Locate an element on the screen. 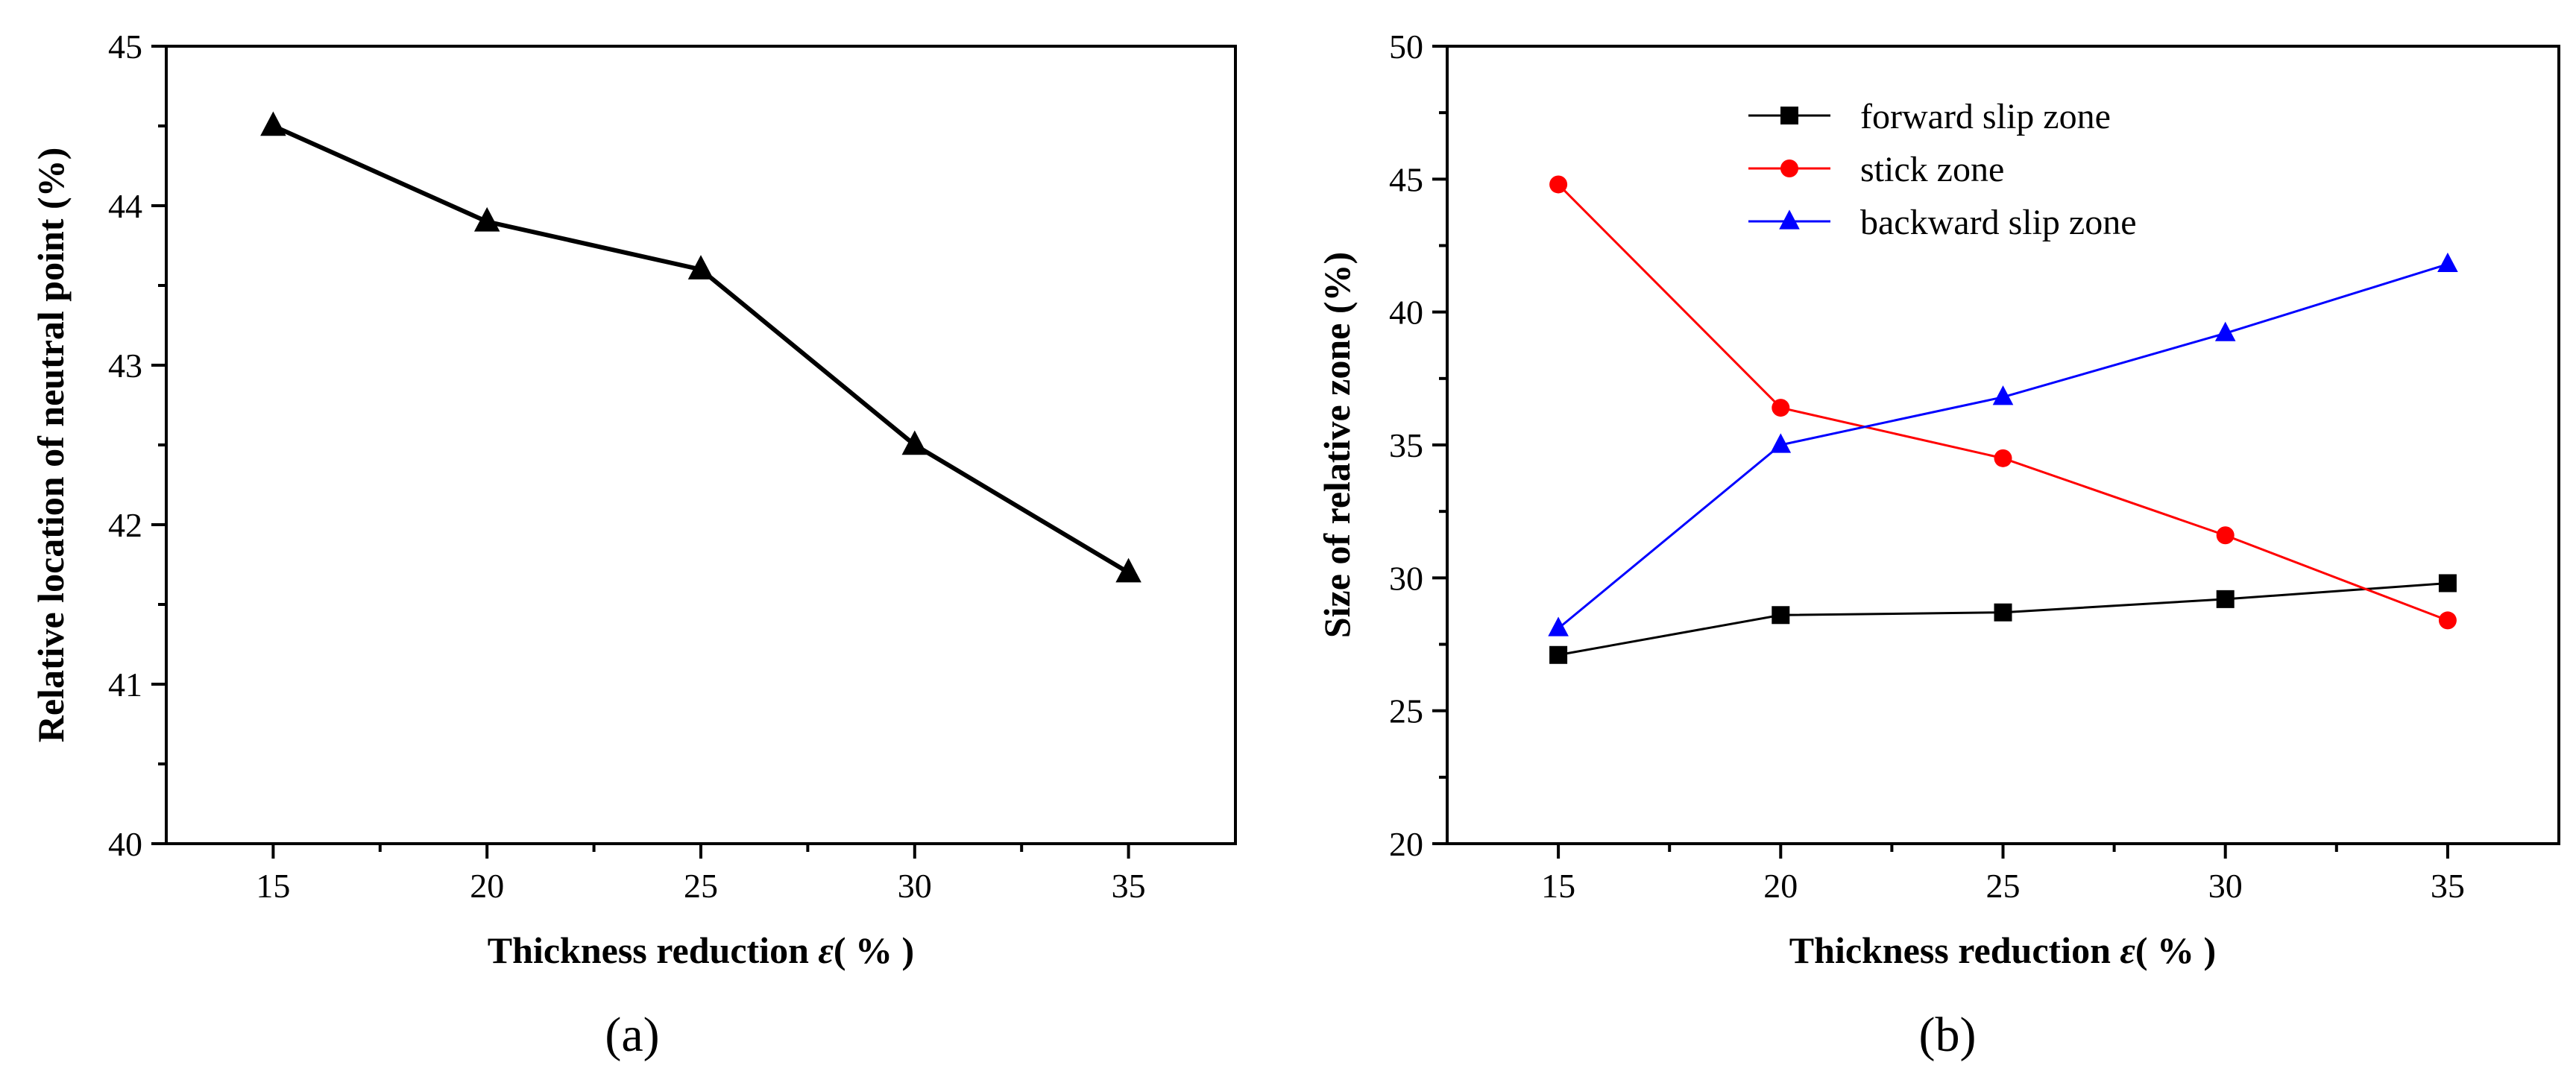 This screenshot has width=2576, height=1071. chart-b-x-tick-label: 15 is located at coordinates (1558, 886).